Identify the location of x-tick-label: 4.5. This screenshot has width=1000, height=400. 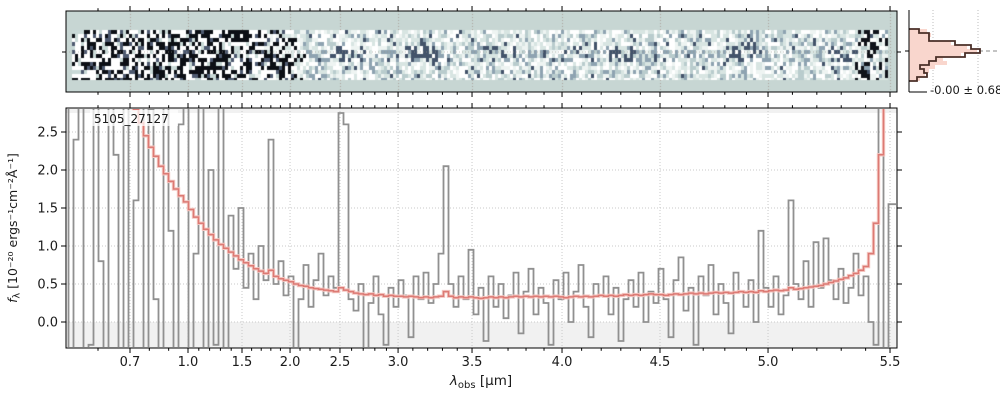
(660, 362).